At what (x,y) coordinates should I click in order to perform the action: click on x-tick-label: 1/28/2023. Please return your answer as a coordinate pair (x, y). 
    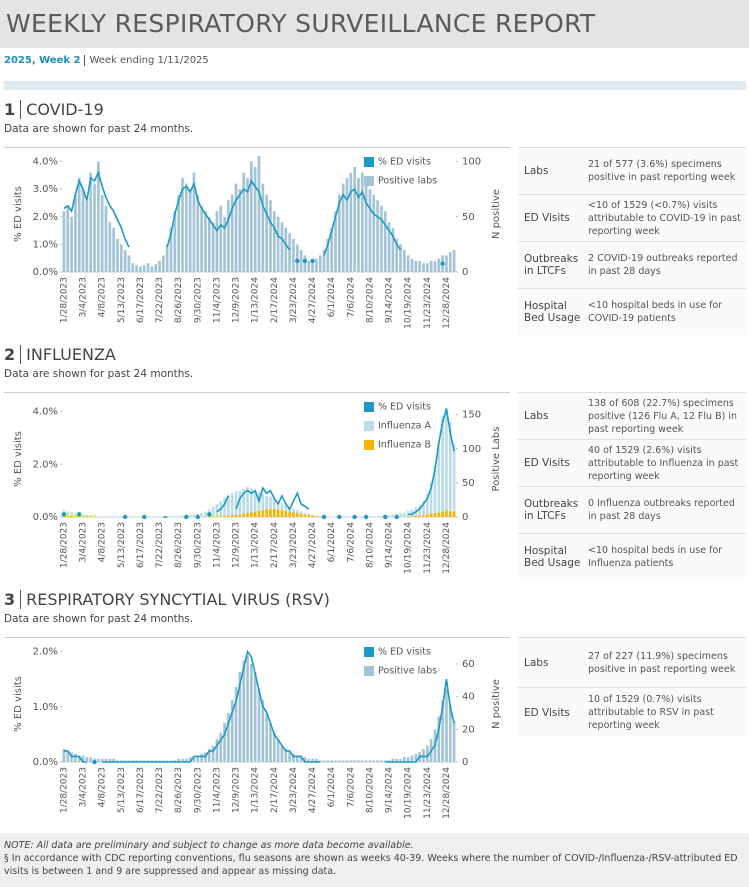
    Looking at the image, I should click on (64, 300).